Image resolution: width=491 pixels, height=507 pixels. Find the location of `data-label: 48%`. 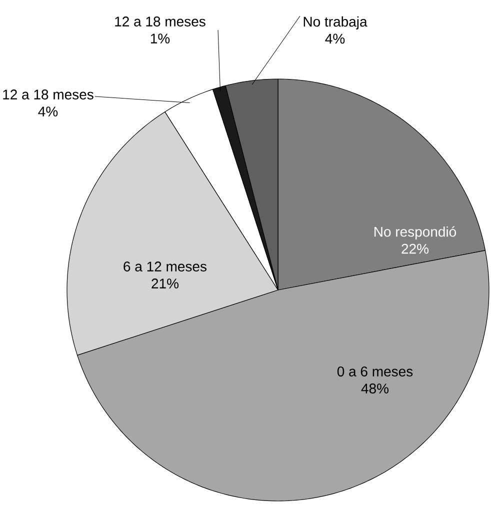

data-label: 48% is located at coordinates (375, 389).